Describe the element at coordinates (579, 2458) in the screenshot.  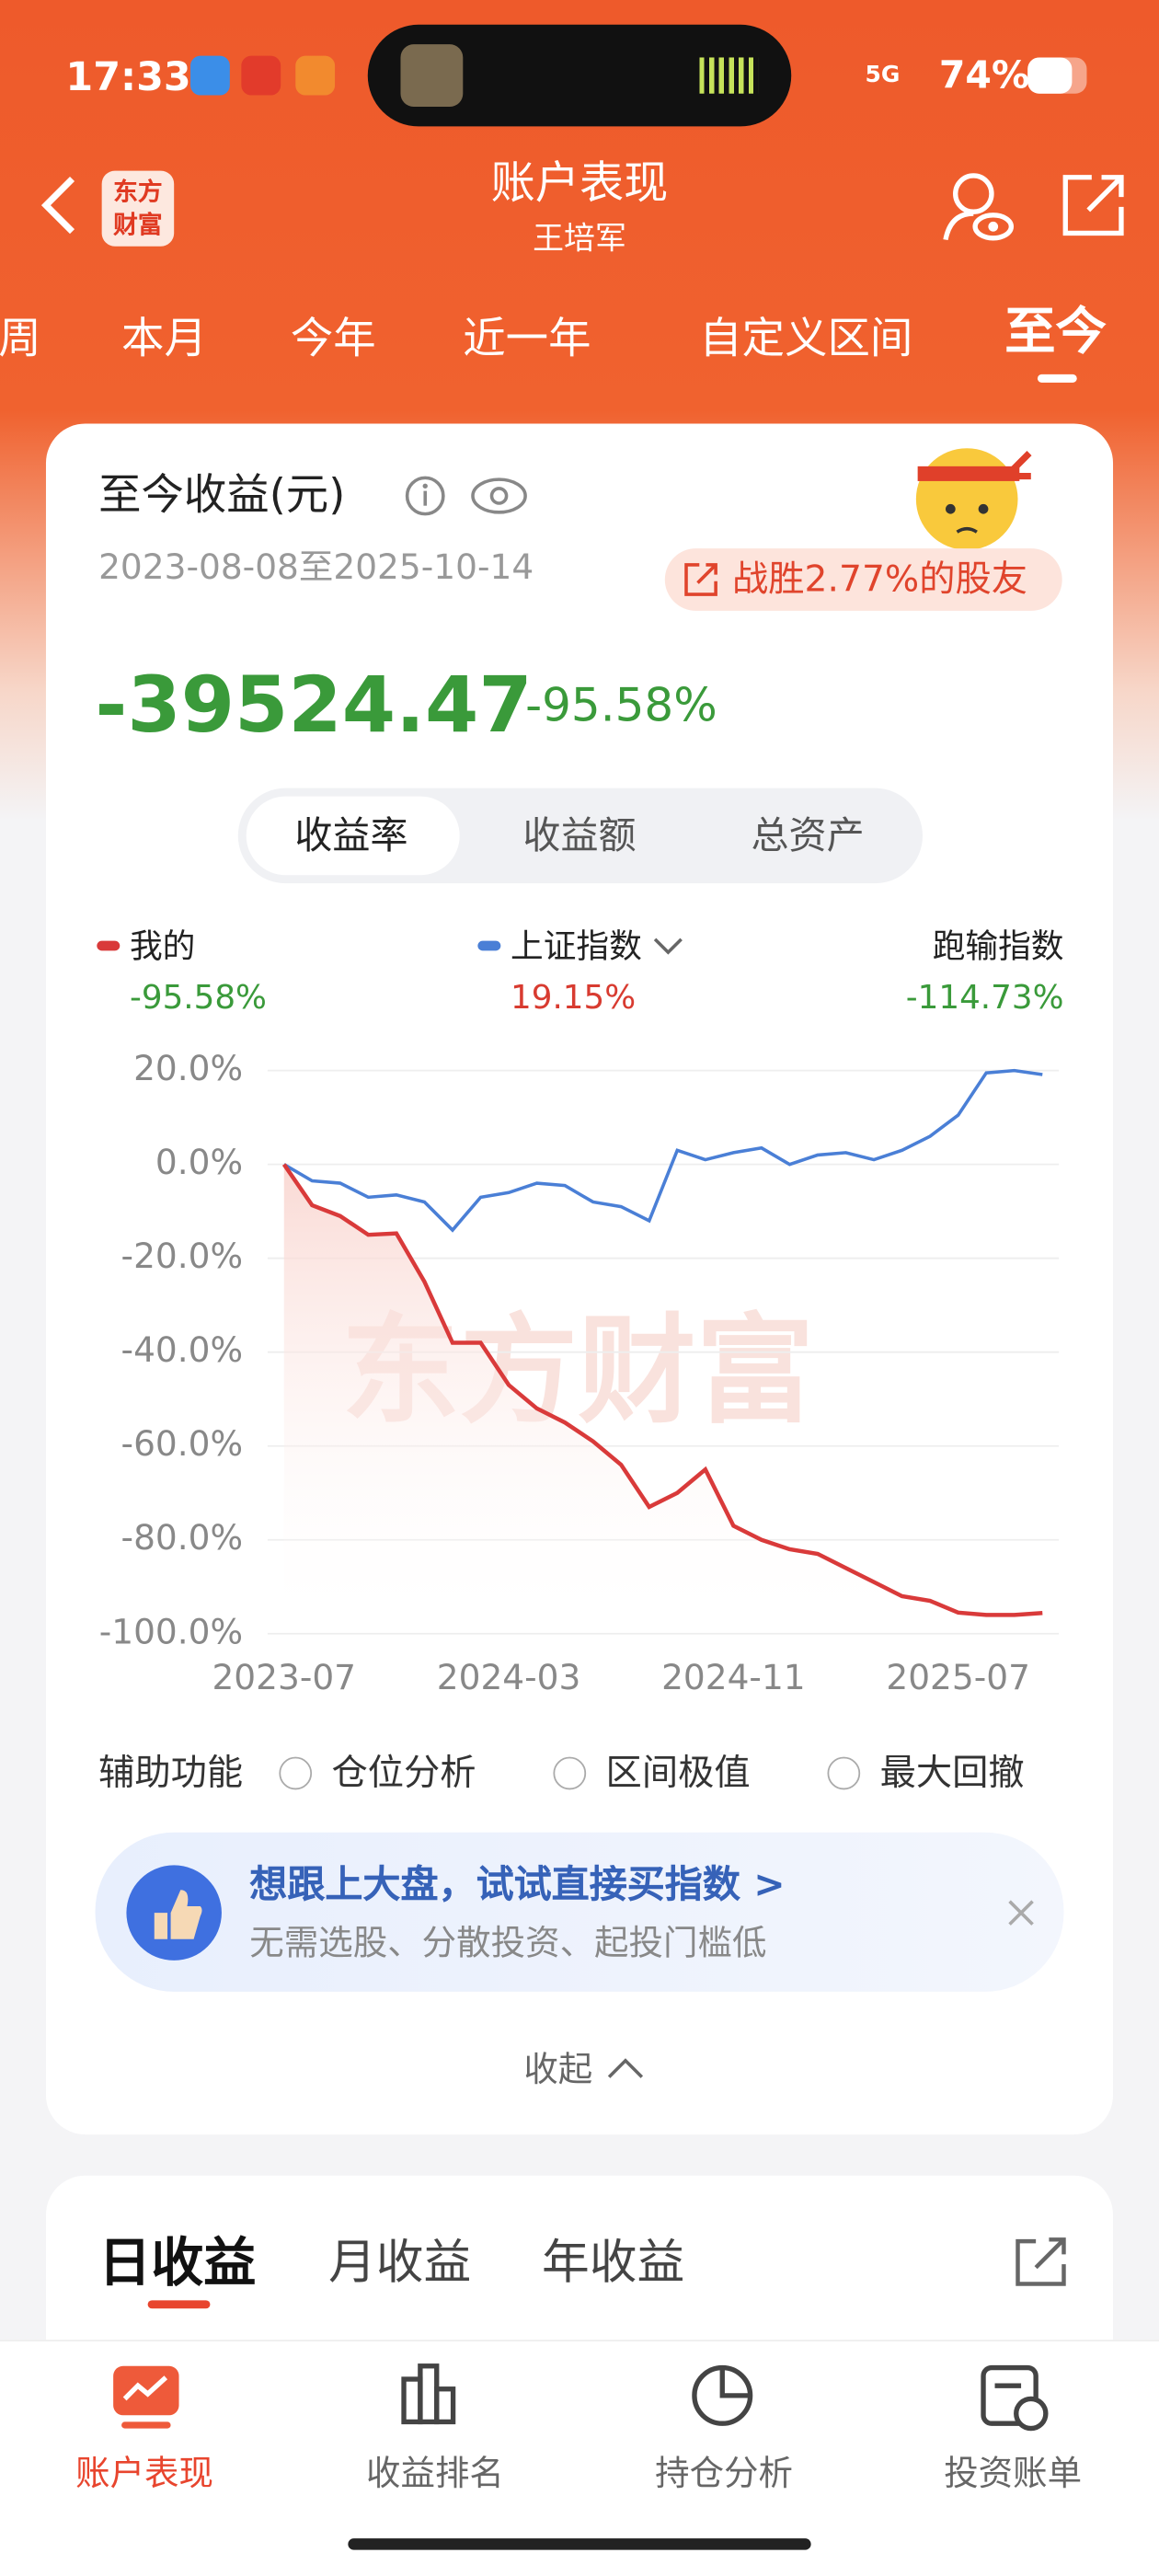
I see `bottom-nav` at that location.